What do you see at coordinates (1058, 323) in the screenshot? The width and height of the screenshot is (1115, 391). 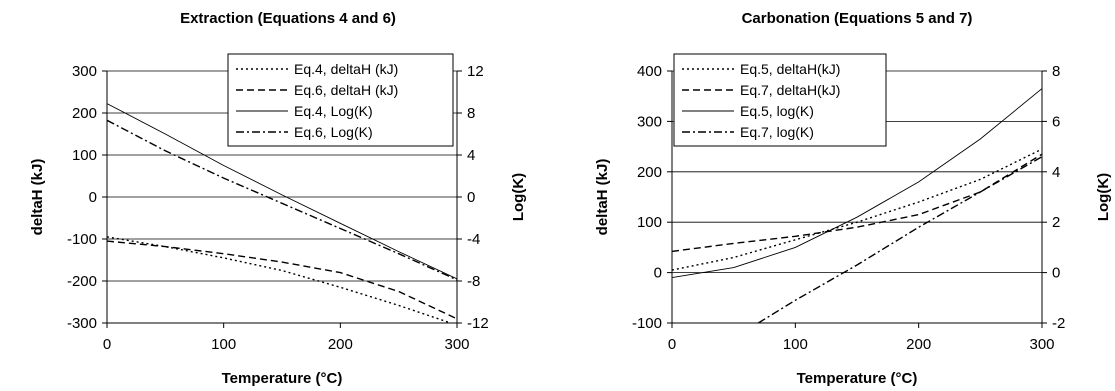 I see `y2-tick-label: -2` at bounding box center [1058, 323].